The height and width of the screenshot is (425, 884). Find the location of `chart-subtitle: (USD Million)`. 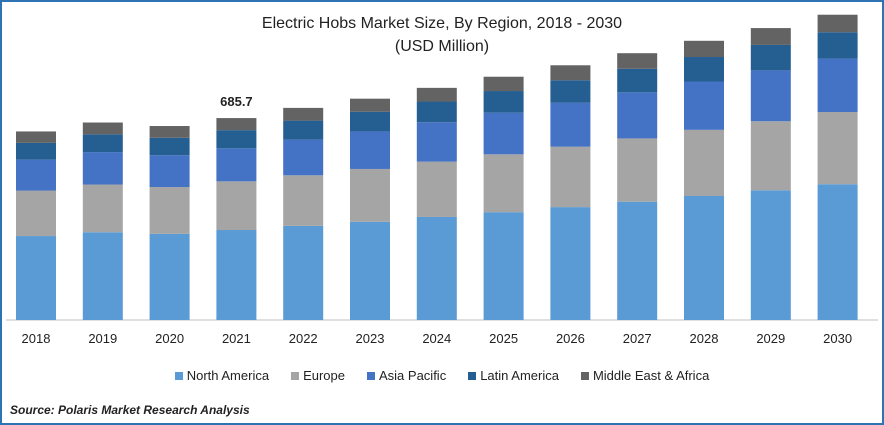

chart-subtitle: (USD Million) is located at coordinates (442, 46).